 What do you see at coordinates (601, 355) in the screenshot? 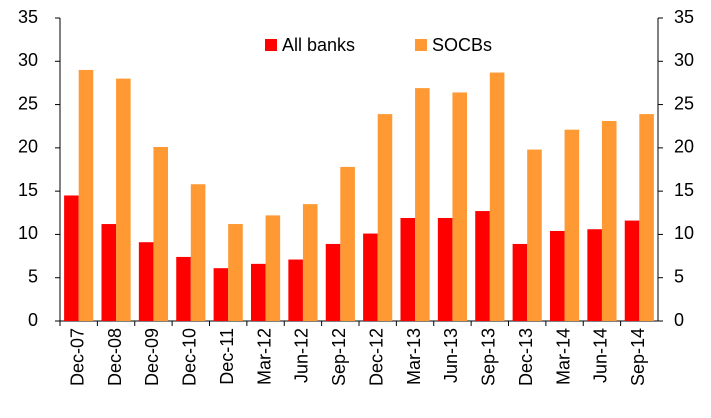
I see `x-tick-label: Jun-14` at bounding box center [601, 355].